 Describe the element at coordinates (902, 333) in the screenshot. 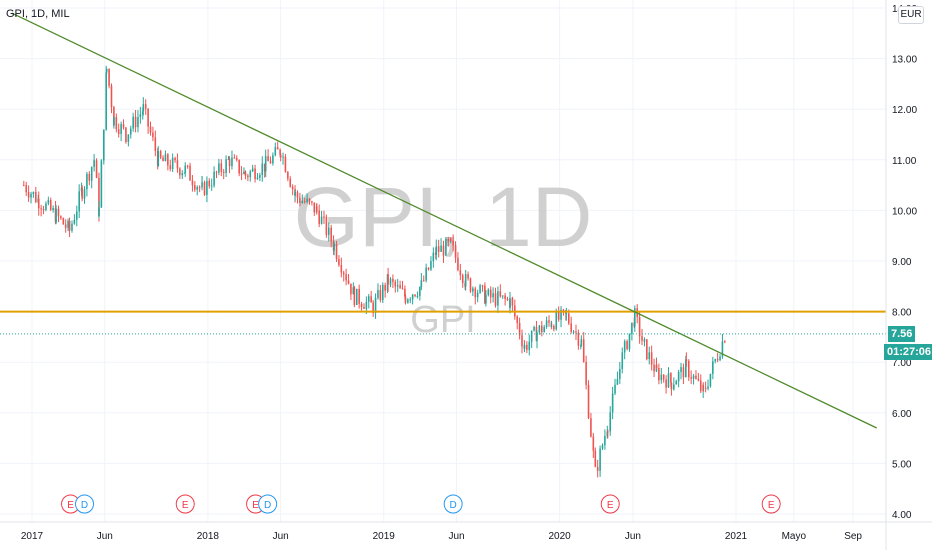

I see `last-price-label: 7.56` at that location.